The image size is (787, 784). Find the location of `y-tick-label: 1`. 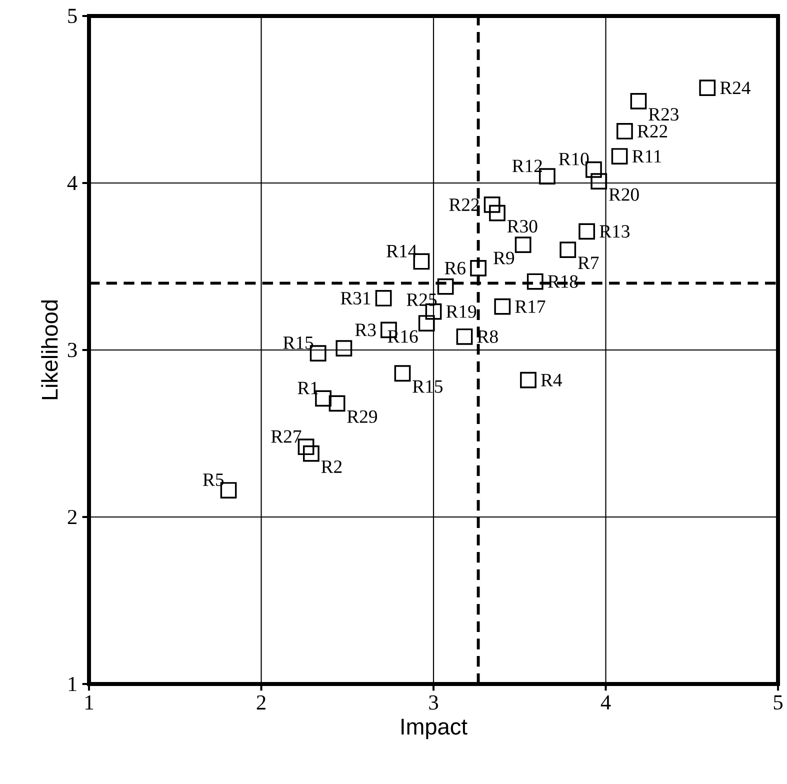

y-tick-label: 1 is located at coordinates (72, 684).